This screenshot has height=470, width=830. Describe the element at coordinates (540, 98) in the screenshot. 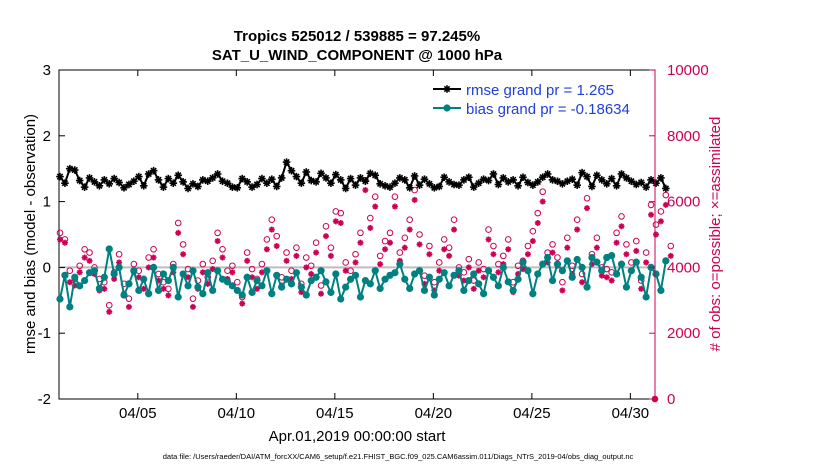

I see `legend-box` at that location.